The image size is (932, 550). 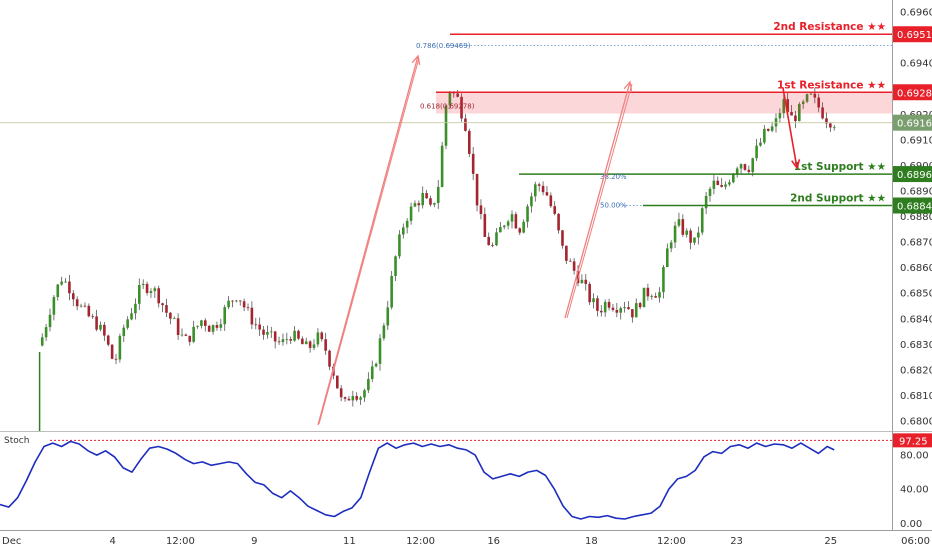 I want to click on stochastic-series, so click(x=446, y=479).